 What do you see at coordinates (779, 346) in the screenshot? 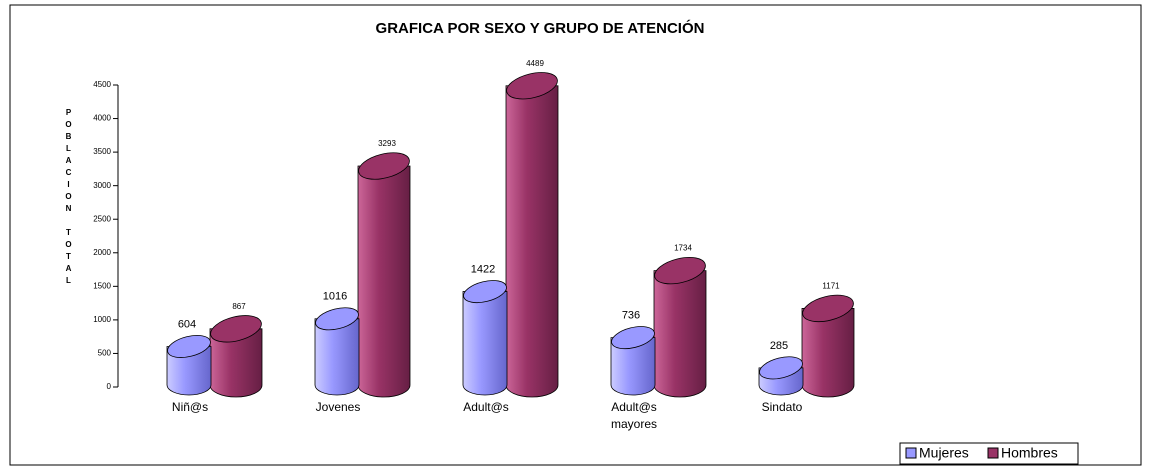
I see `value-label: 285` at bounding box center [779, 346].